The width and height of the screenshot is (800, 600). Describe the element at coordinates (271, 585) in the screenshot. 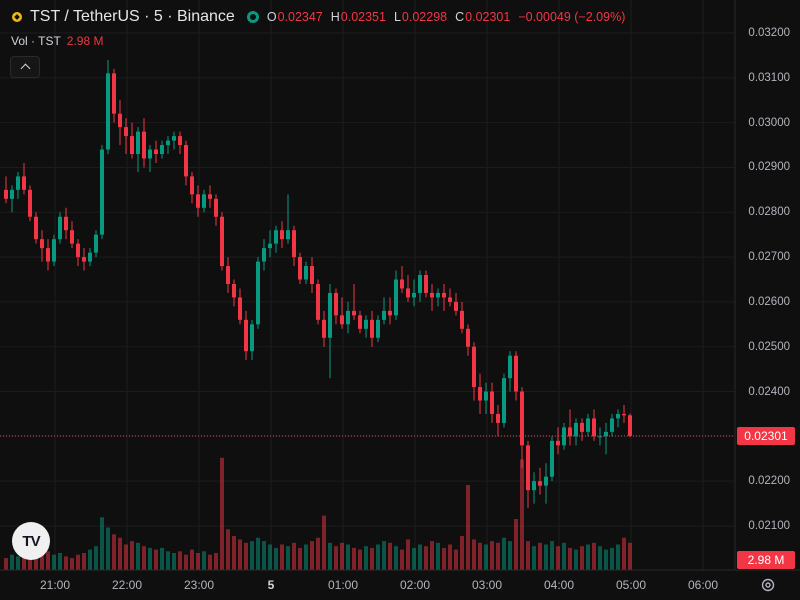

I see `time-tick-label: 5` at that location.